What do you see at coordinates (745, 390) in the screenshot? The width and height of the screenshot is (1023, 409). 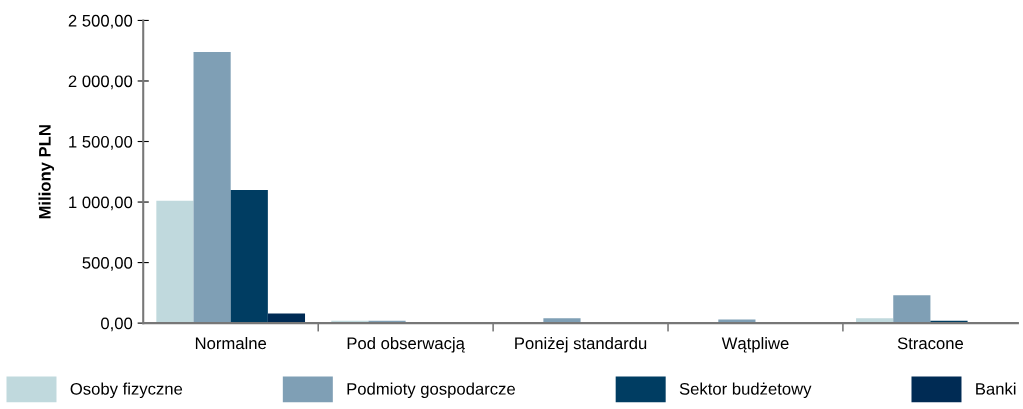 I see `legend-label: Sektor budżetowy` at bounding box center [745, 390].